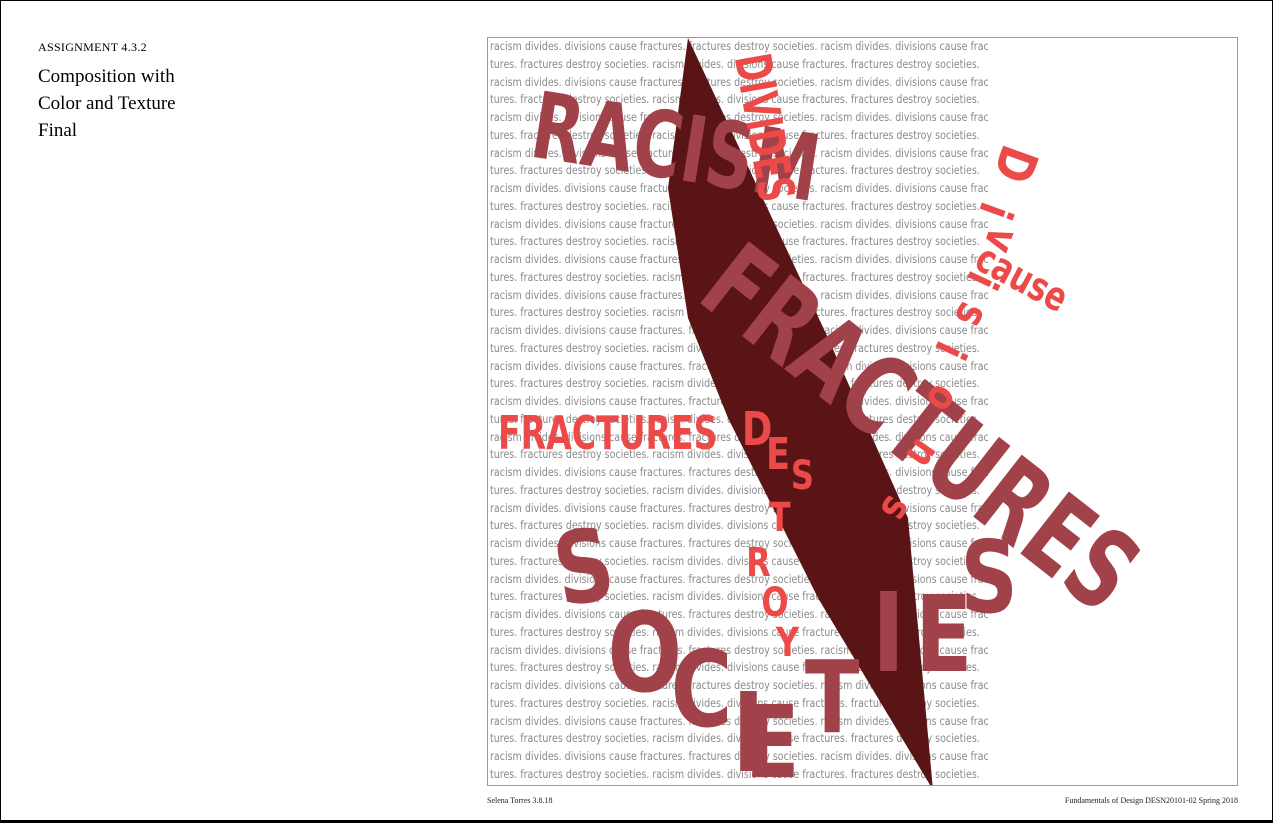 This screenshot has height=825, width=1275. Describe the element at coordinates (92, 47) in the screenshot. I see `assignment-number: ASSIGNMENT 4.3.2` at that location.